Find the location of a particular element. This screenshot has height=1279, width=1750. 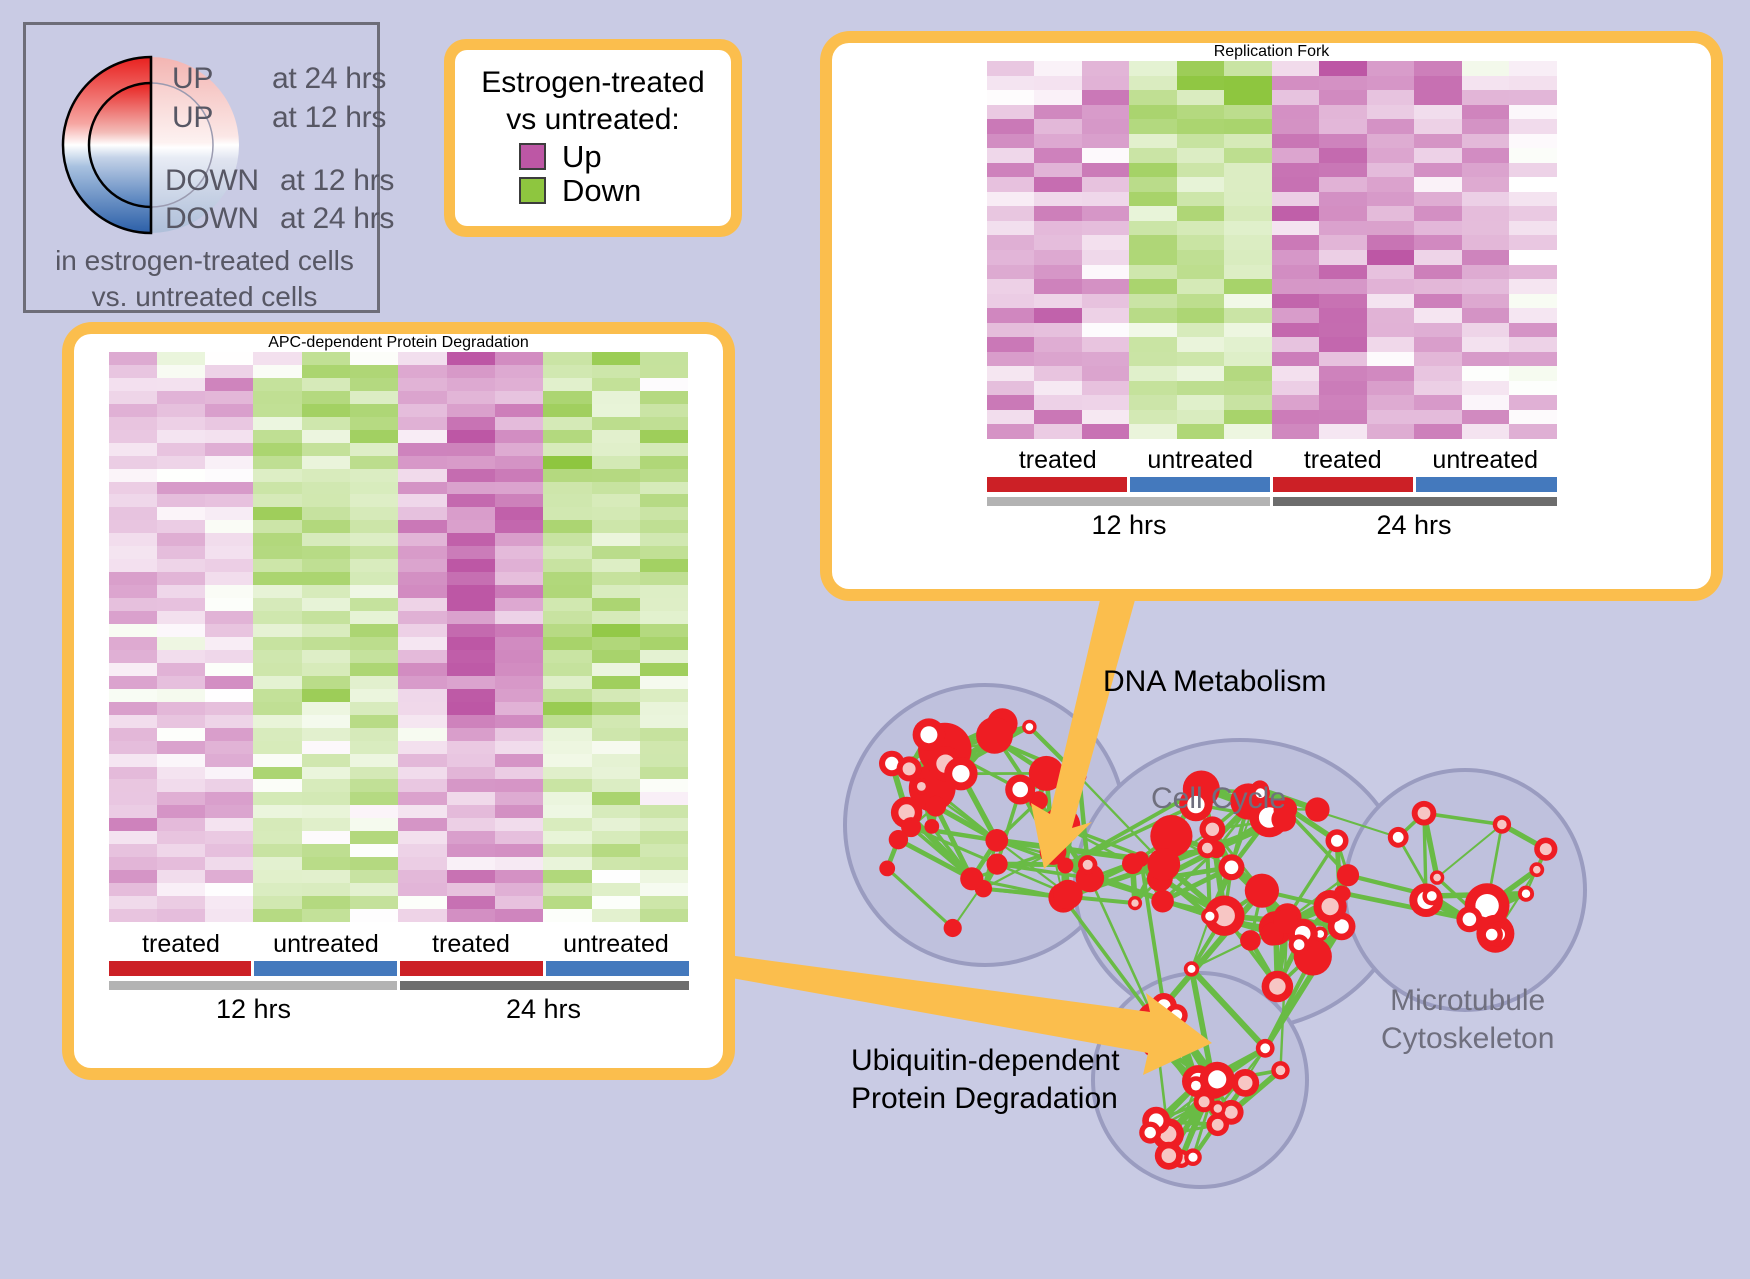

axis-group-label: untreated is located at coordinates (616, 944).